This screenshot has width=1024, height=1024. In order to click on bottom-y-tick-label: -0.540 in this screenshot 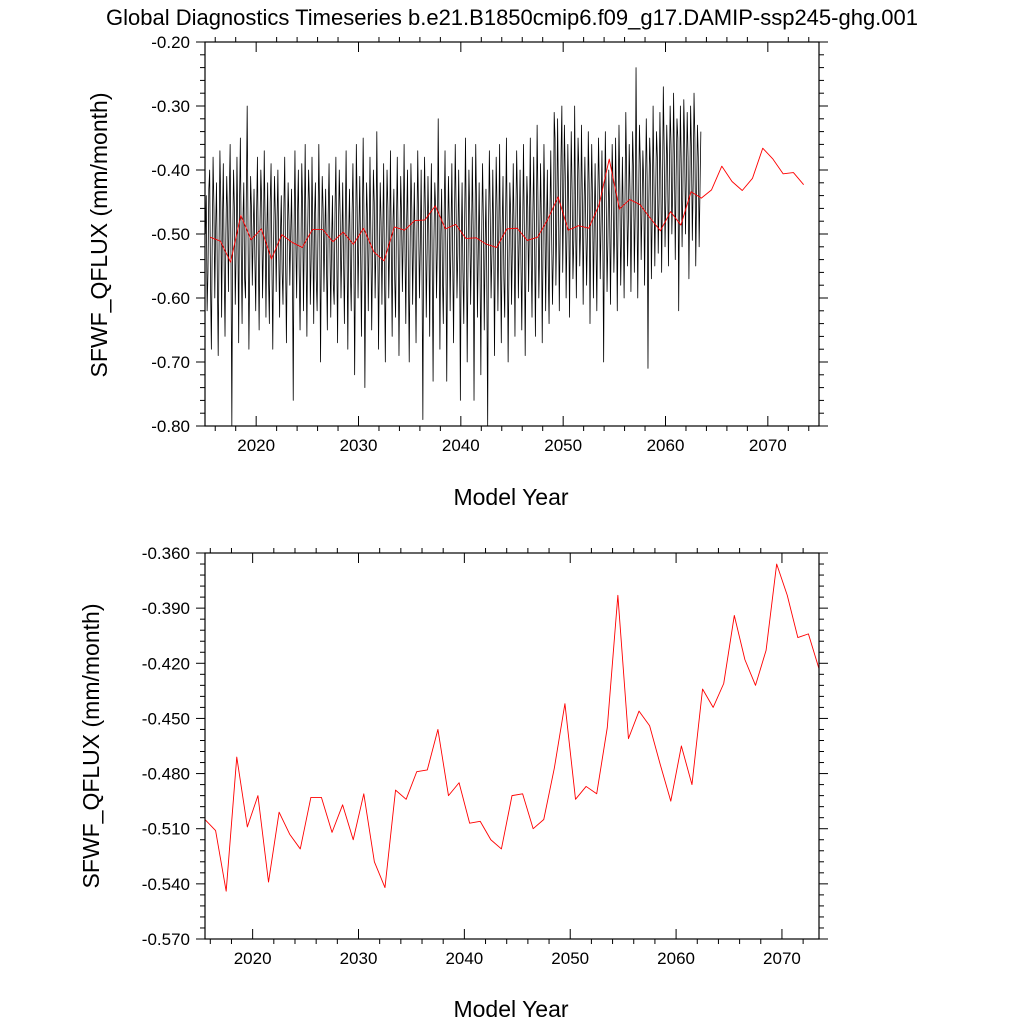, I will do `click(166, 884)`.